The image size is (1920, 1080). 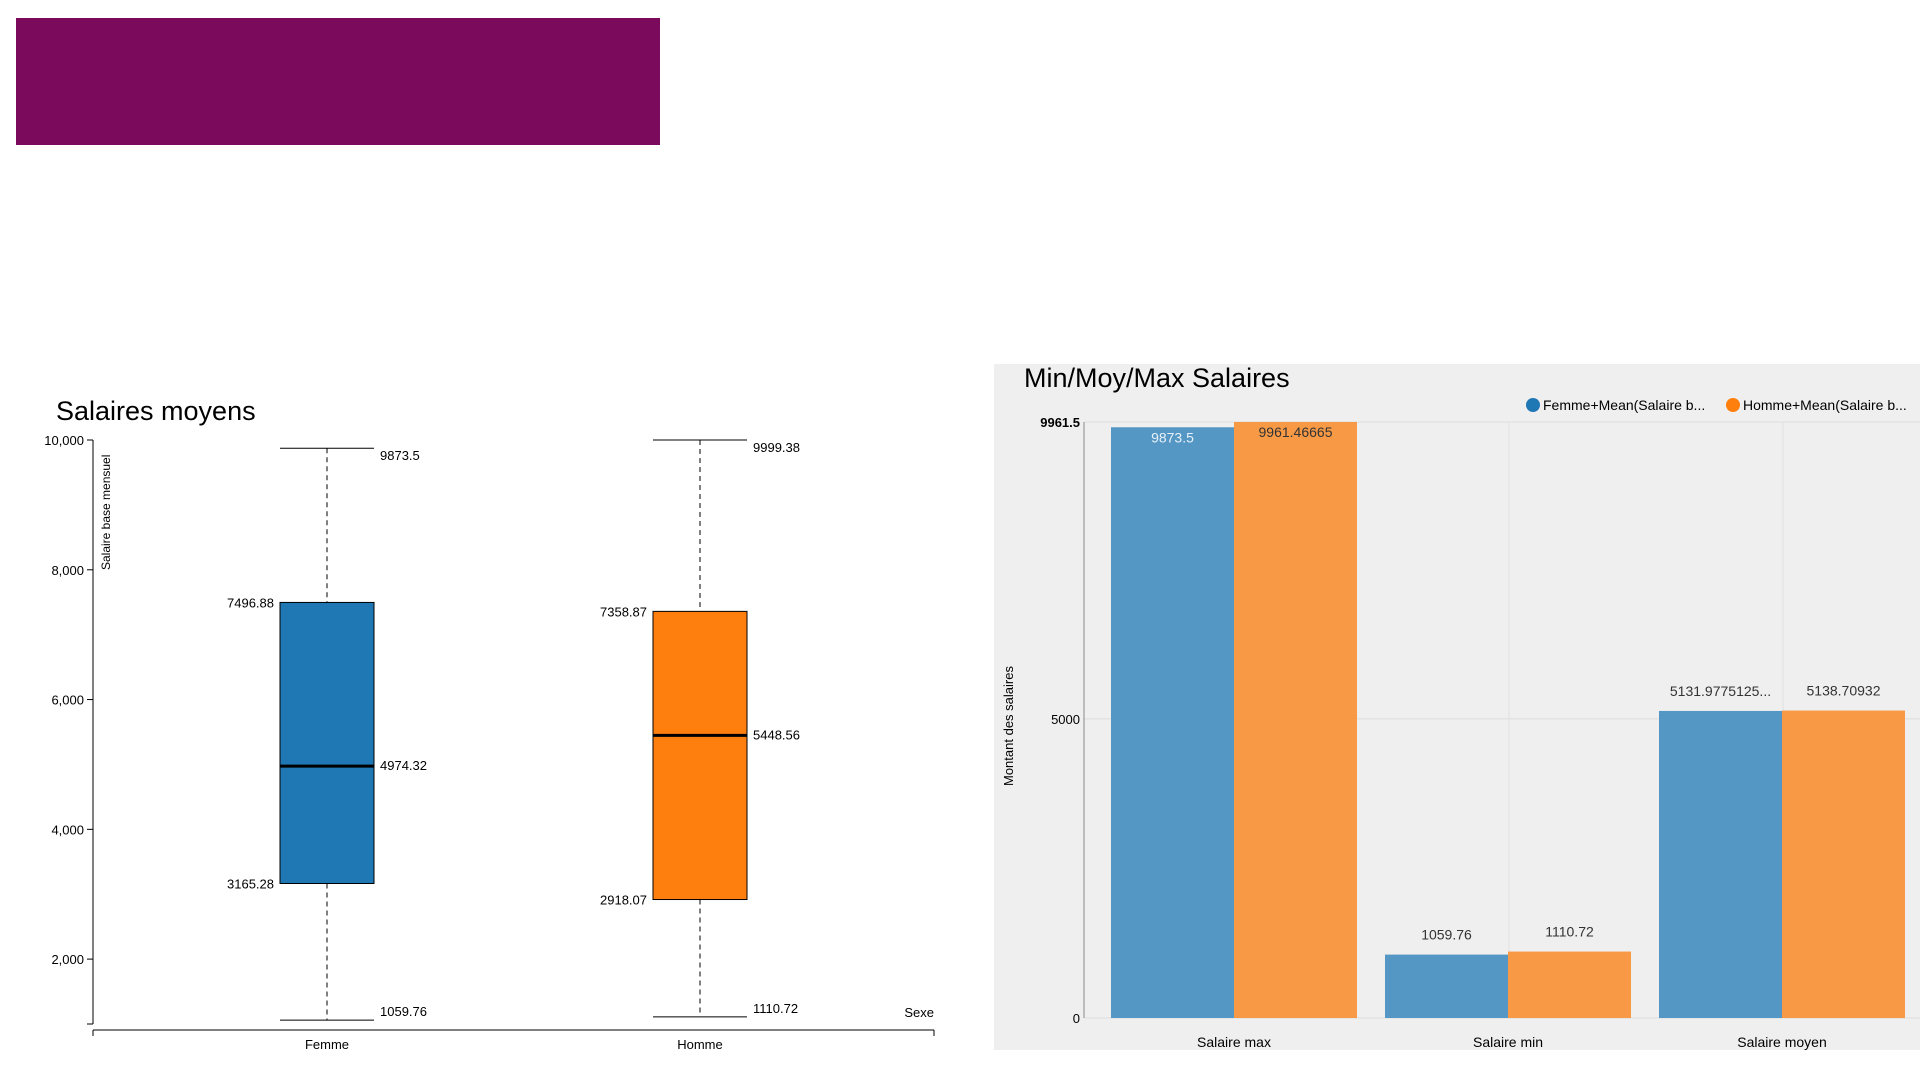 I want to click on box-iqr-femme, so click(x=327, y=742).